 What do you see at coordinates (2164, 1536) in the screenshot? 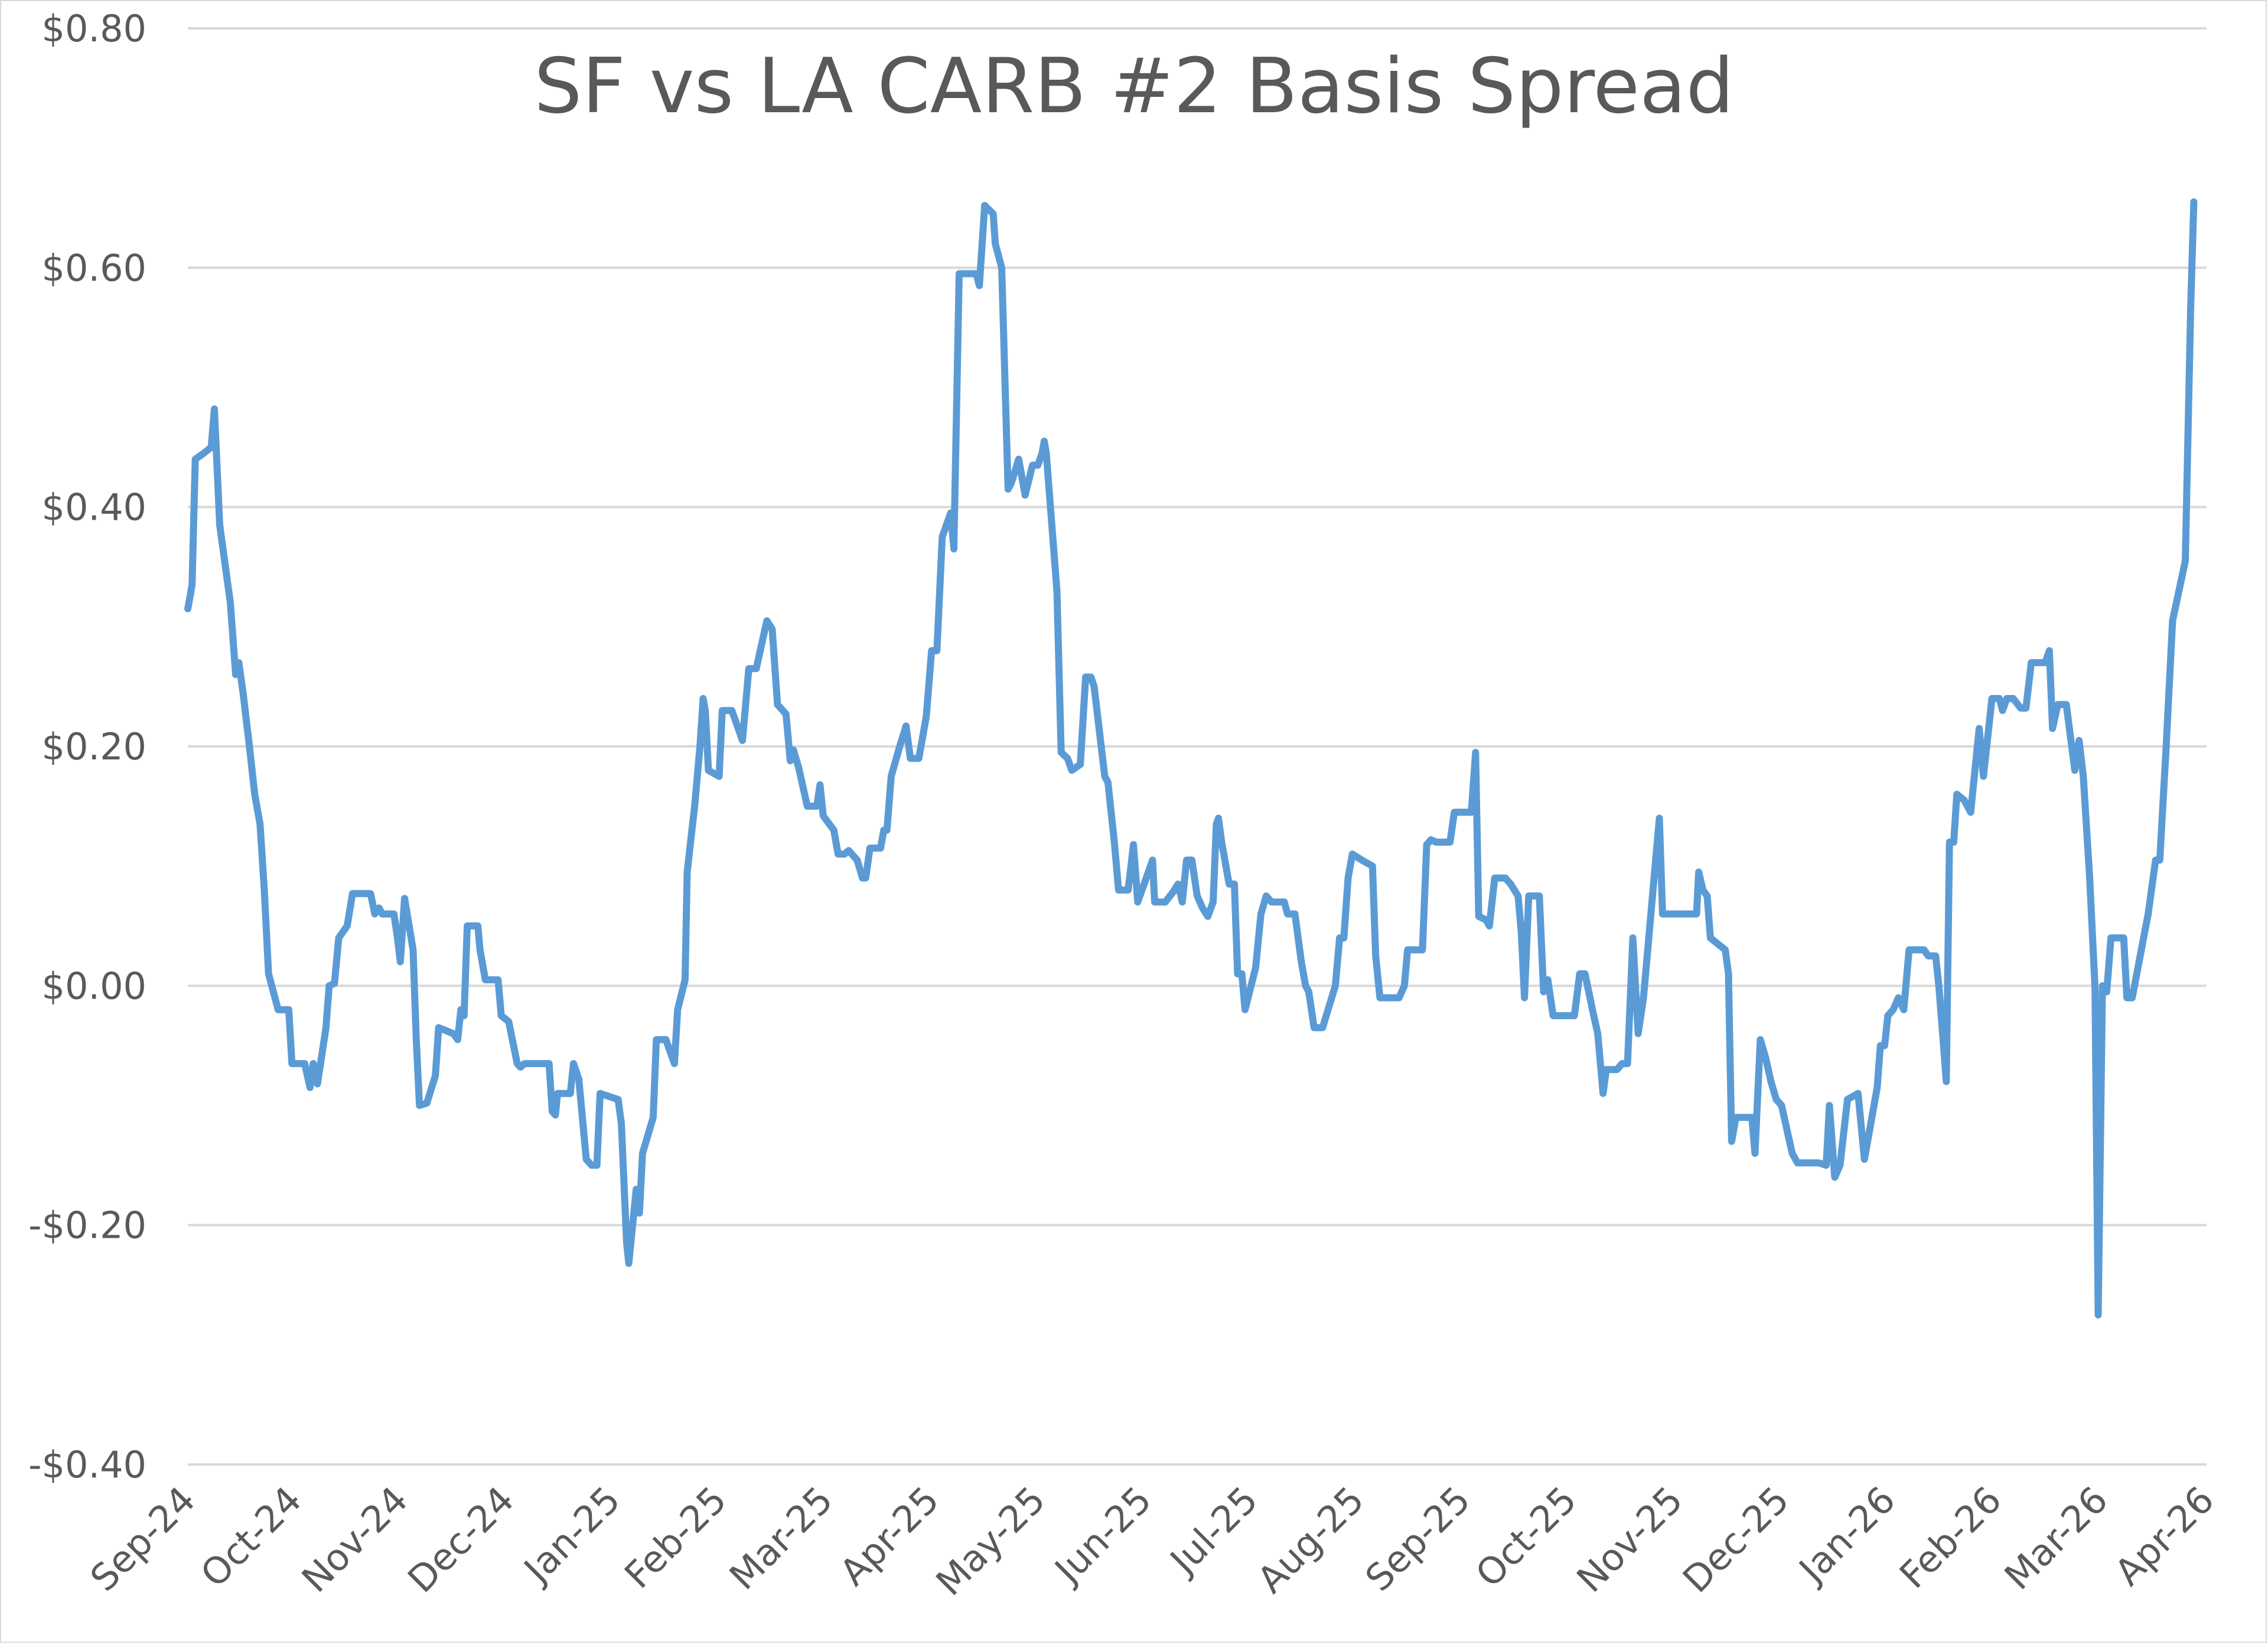
I see `x-tick-label: Apr-26` at bounding box center [2164, 1536].